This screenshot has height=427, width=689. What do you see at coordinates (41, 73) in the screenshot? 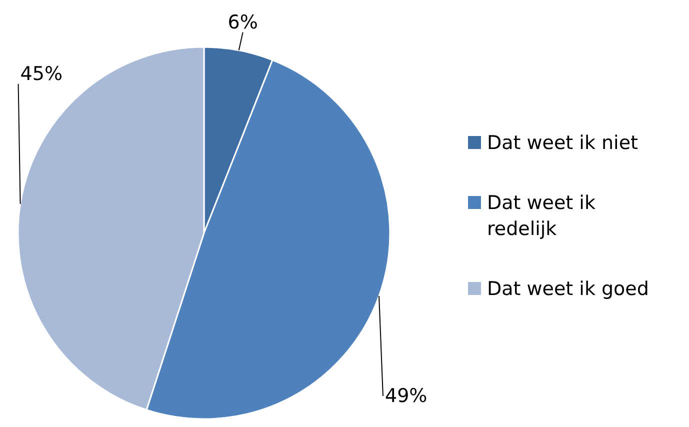
I see `data-label: 45%` at bounding box center [41, 73].